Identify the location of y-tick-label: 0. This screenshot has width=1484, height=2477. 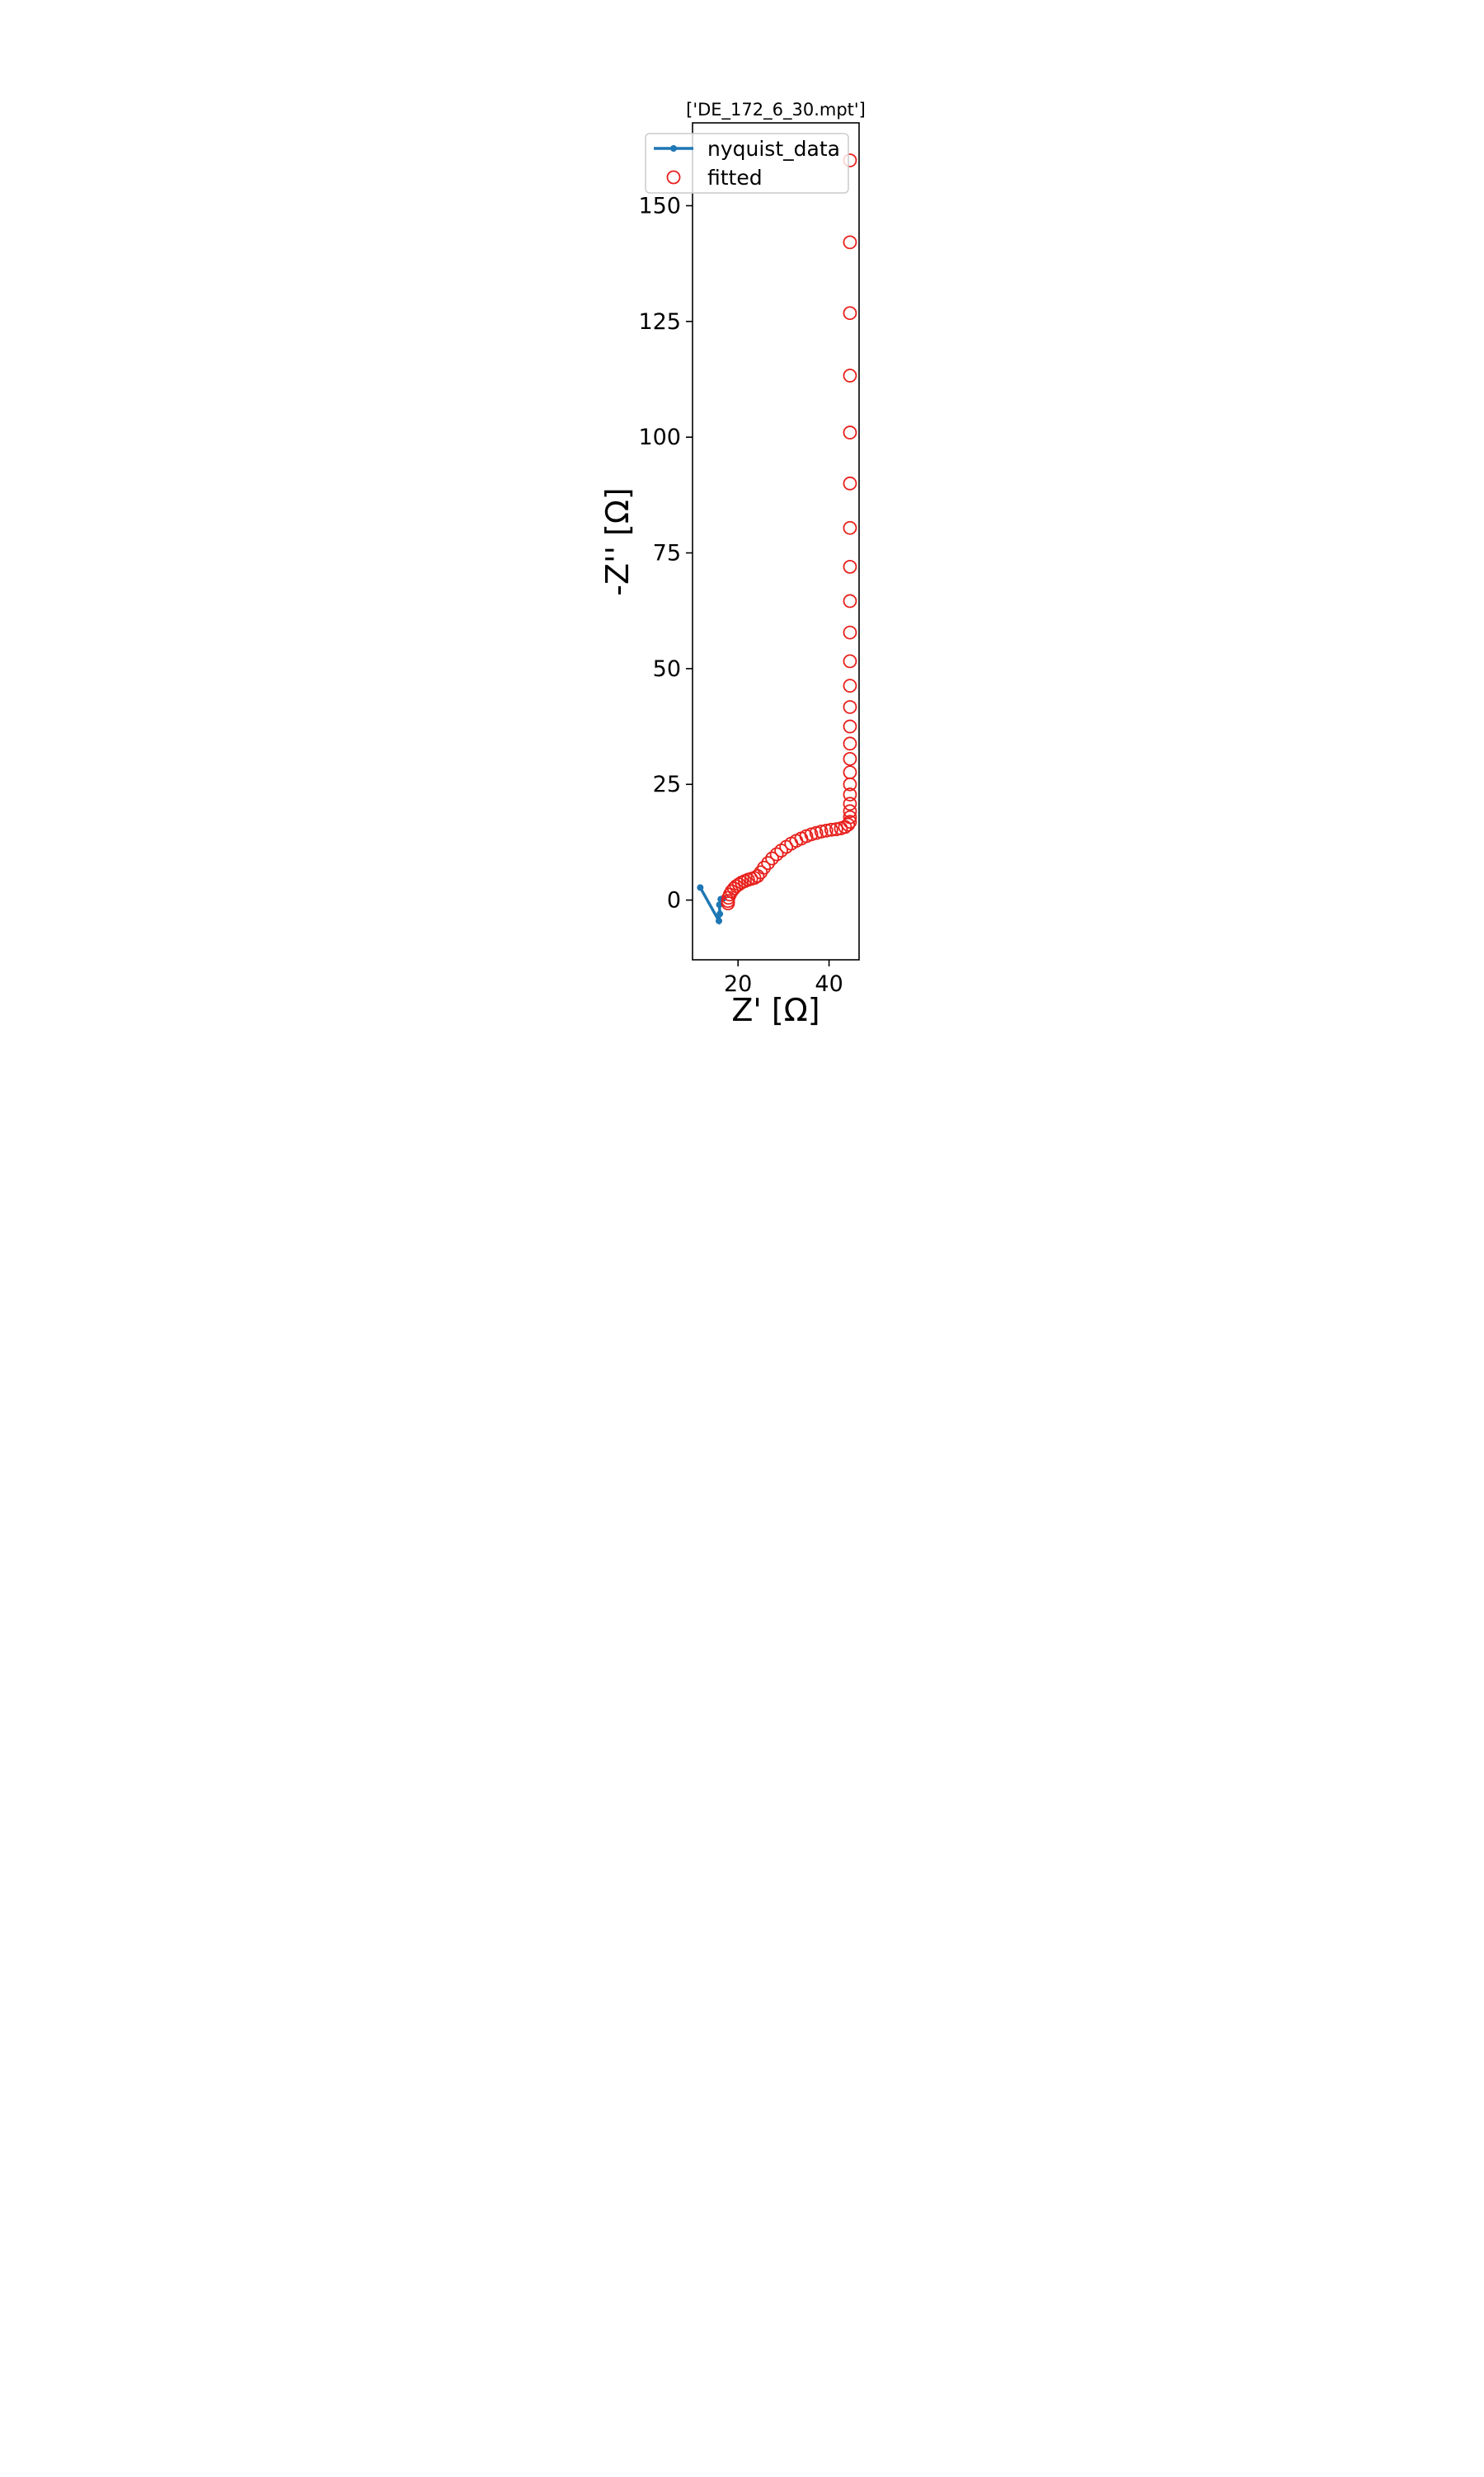
(674, 901).